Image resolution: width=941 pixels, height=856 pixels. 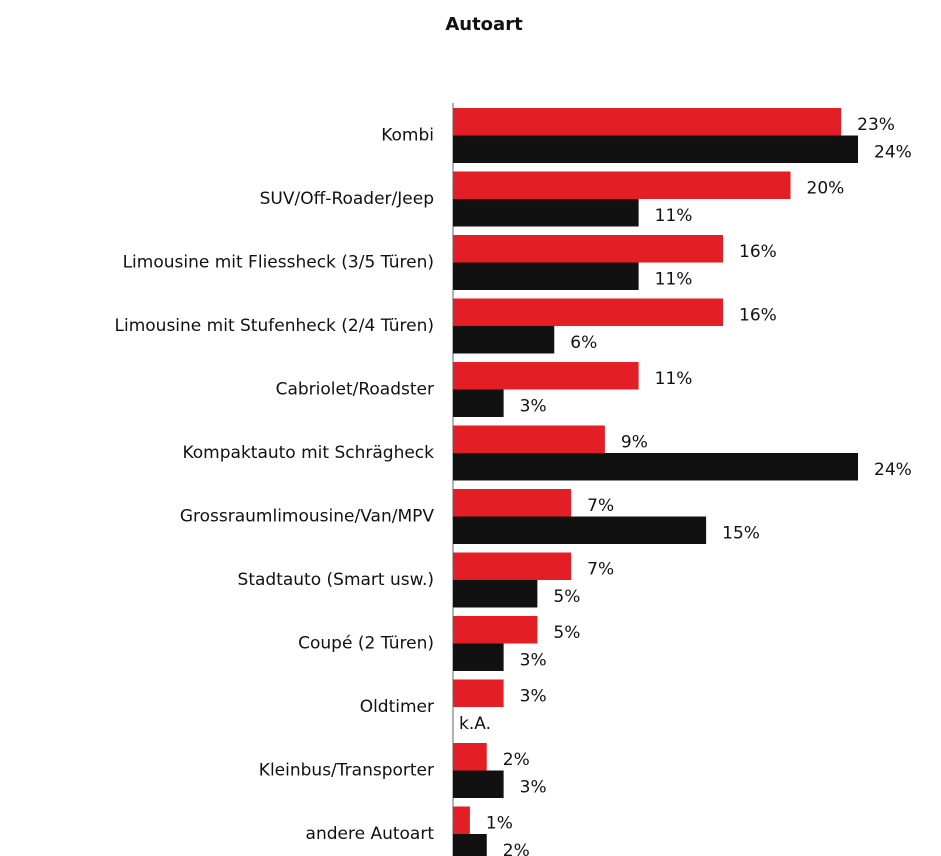 I want to click on category-label: andere Autoart, so click(x=370, y=834).